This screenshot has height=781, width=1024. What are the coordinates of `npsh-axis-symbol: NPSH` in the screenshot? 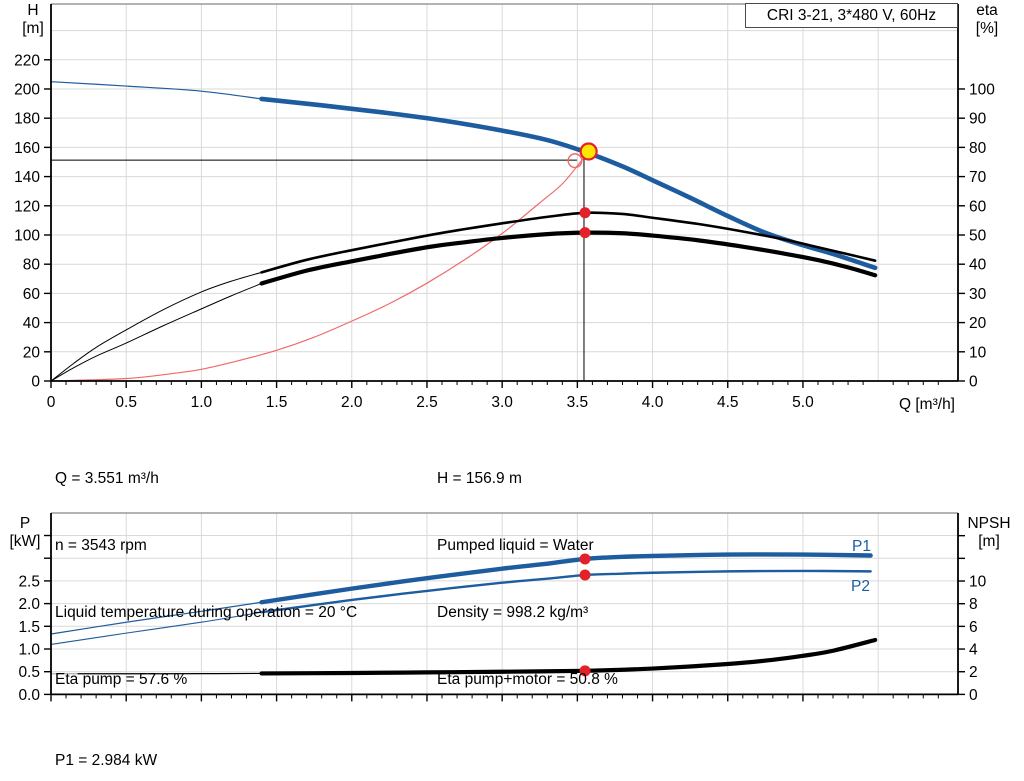 It's located at (989, 523).